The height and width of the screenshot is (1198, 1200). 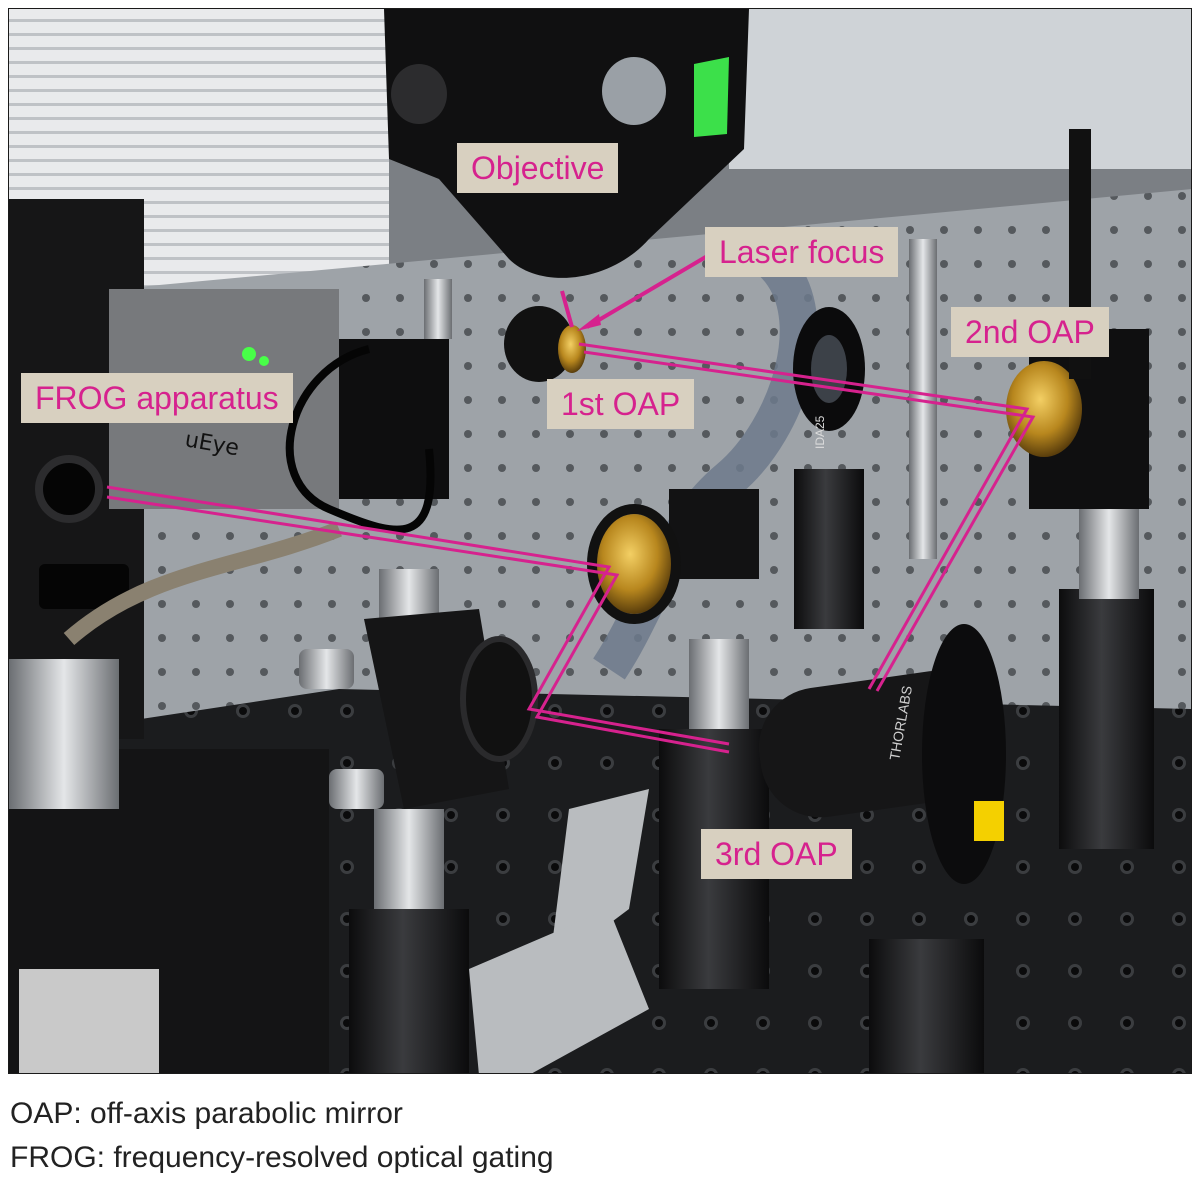 I want to click on label-1st-oap: 1st OAP, so click(x=621, y=404).